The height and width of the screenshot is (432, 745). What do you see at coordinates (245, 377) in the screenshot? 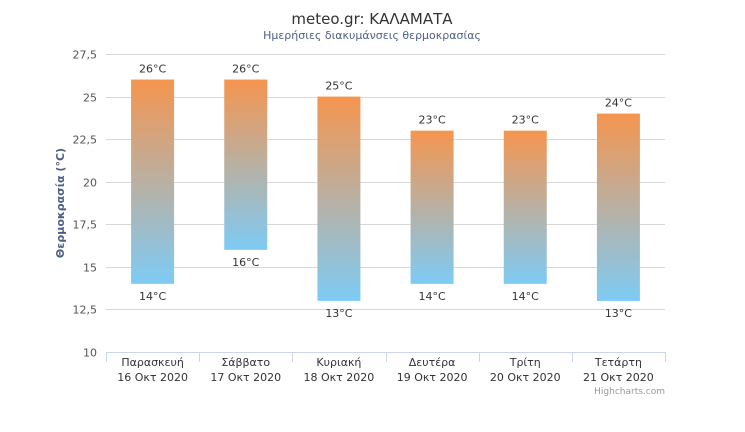
I see `x-tick-date-label: 17 Οκτ 2020` at bounding box center [245, 377].